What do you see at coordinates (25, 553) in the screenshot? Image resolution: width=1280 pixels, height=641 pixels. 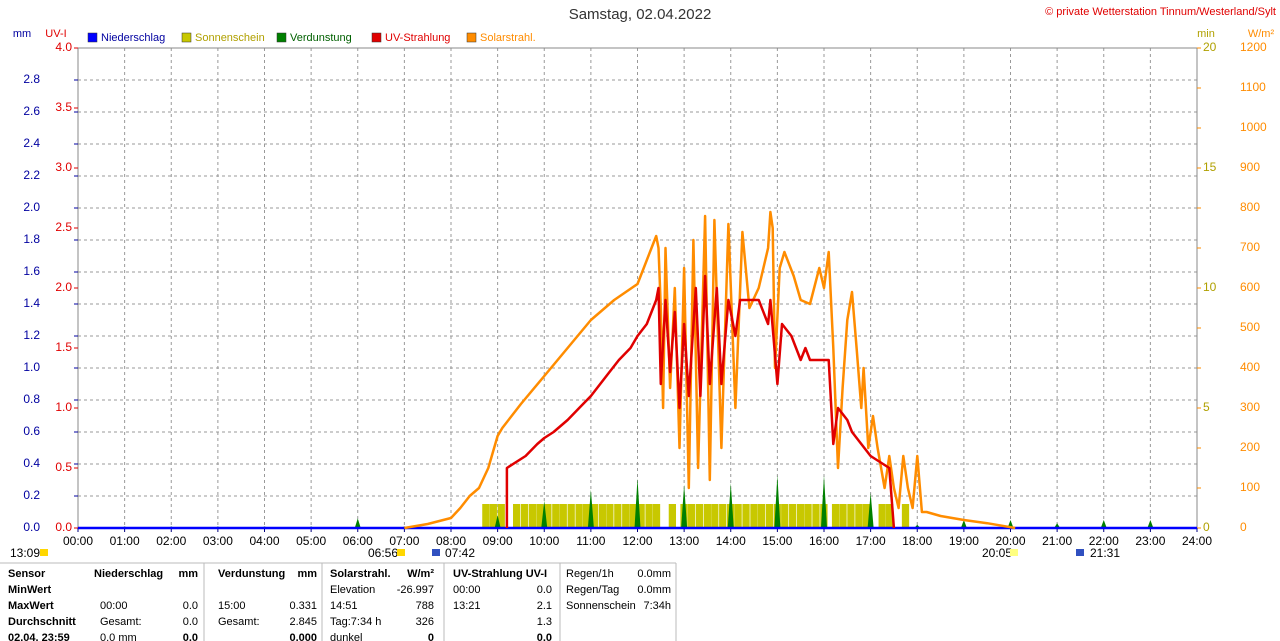 I see `sun-time: 13:09` at bounding box center [25, 553].